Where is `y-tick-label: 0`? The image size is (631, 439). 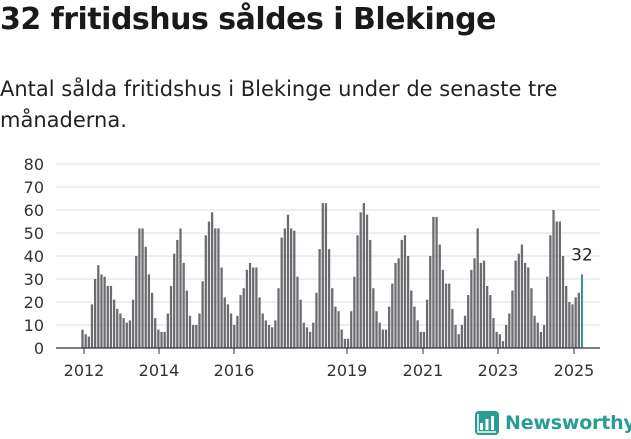 y-tick-label: 0 is located at coordinates (39, 348).